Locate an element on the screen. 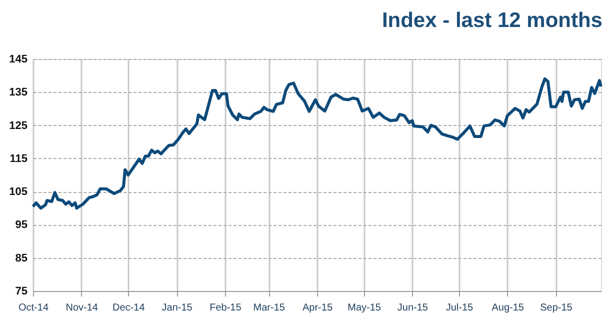 This screenshot has height=320, width=613. x-tick-label: Aug-15 is located at coordinates (508, 308).